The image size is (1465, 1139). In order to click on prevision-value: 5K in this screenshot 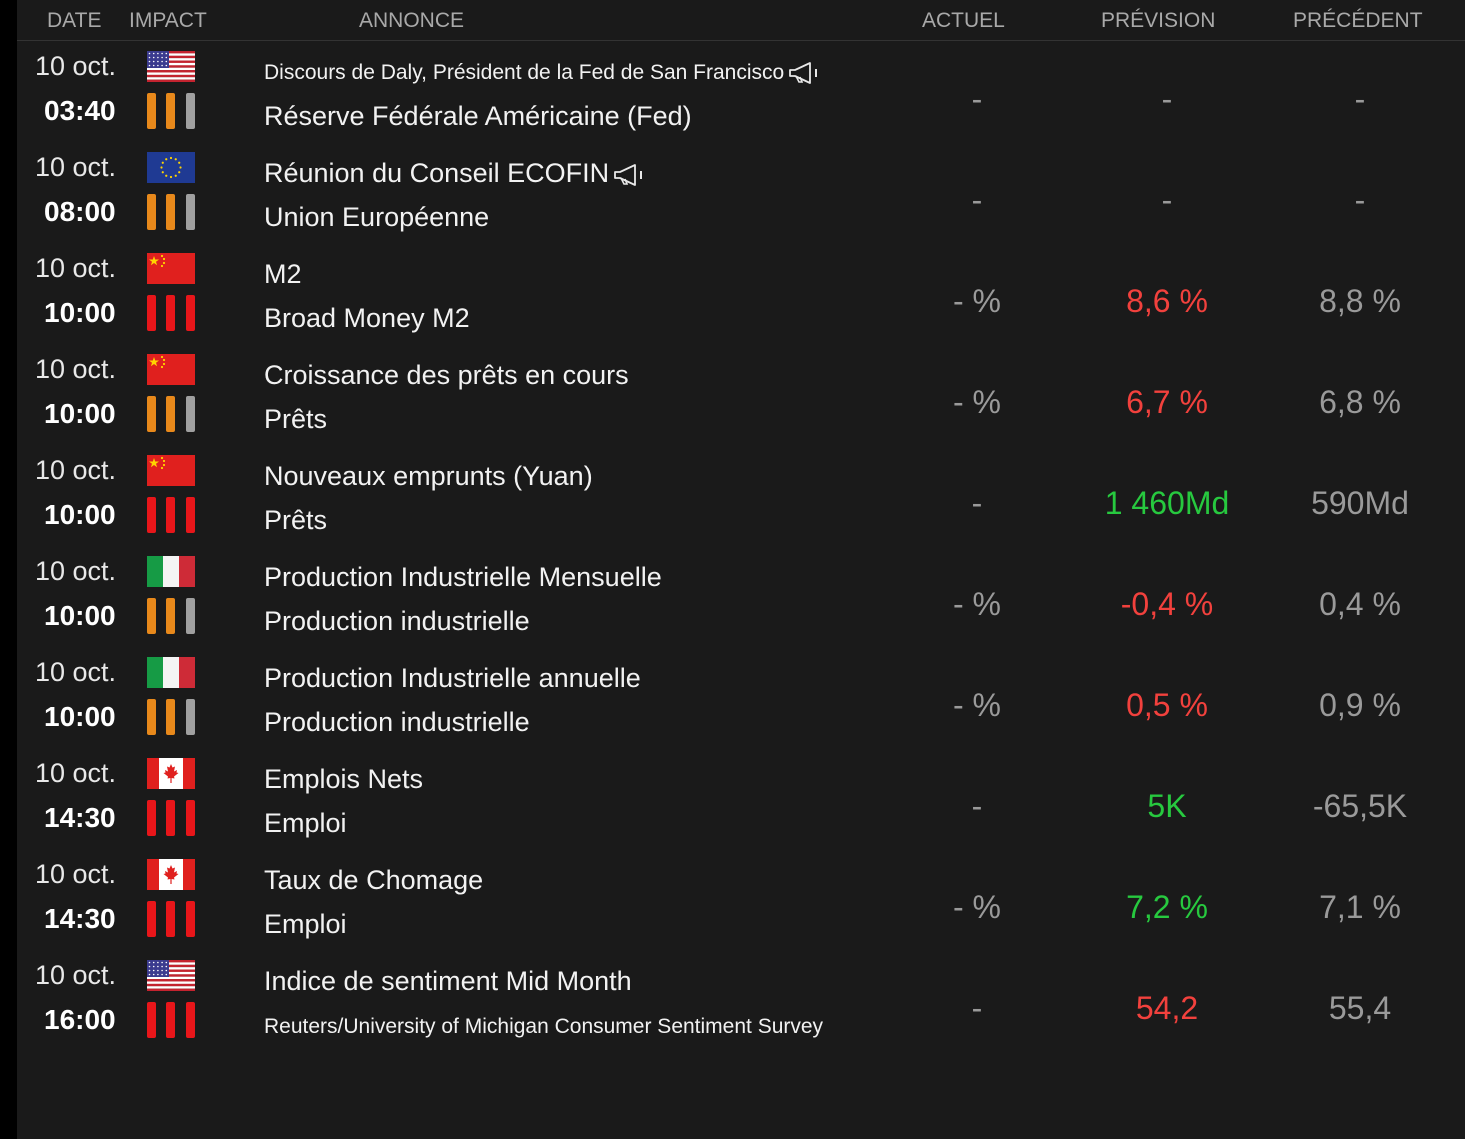, I will do `click(1167, 806)`.